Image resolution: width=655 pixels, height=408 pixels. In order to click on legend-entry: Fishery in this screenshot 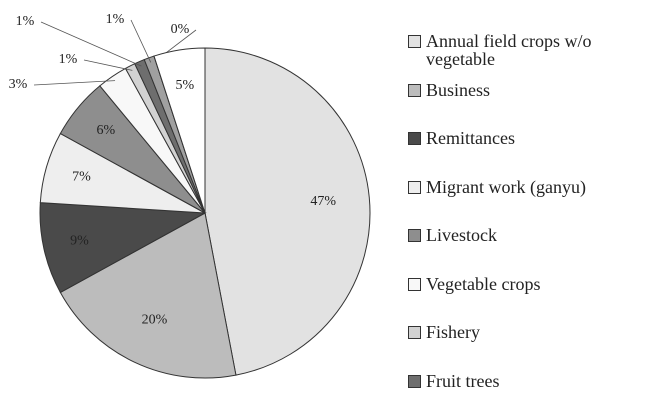, I will do `click(528, 332)`.